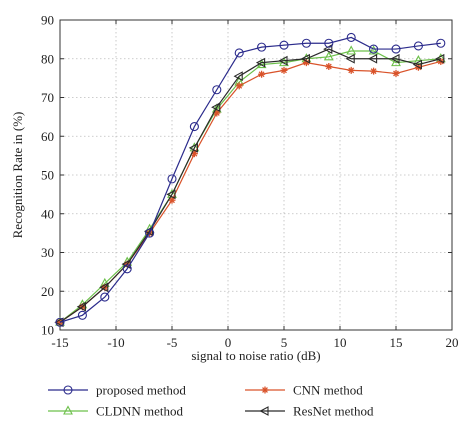 The height and width of the screenshot is (438, 474). What do you see at coordinates (47, 213) in the screenshot?
I see `y-tick-label: 40` at bounding box center [47, 213].